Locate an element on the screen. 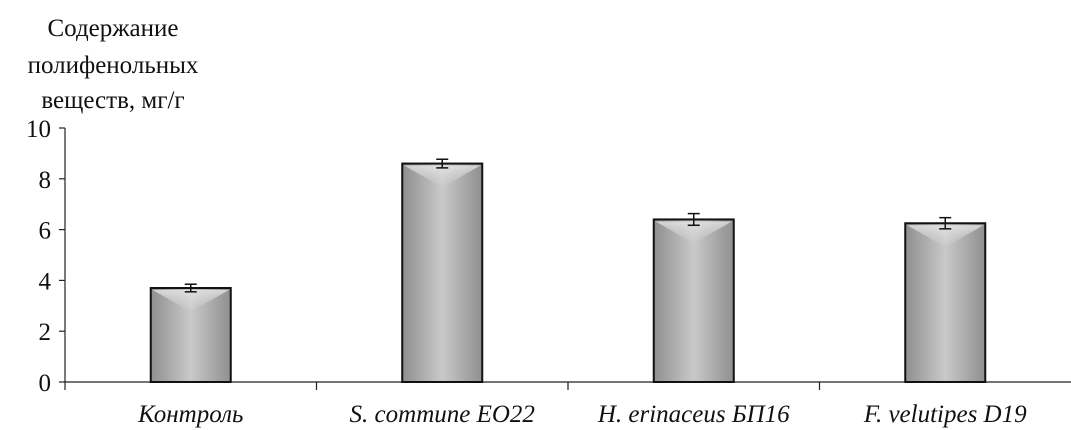 The image size is (1071, 430). category-label: Контроль is located at coordinates (190, 414).